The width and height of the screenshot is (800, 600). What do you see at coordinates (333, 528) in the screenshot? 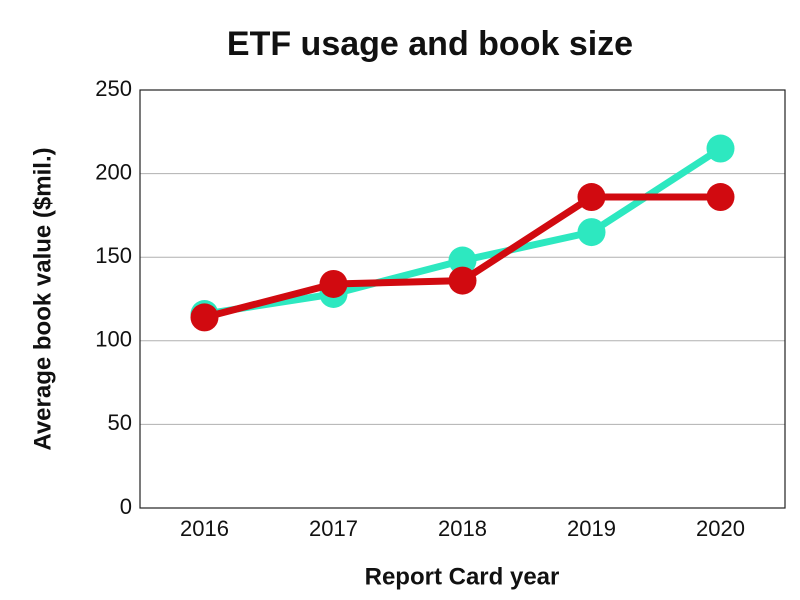
I see `x-tick-label: 2017` at bounding box center [333, 528].